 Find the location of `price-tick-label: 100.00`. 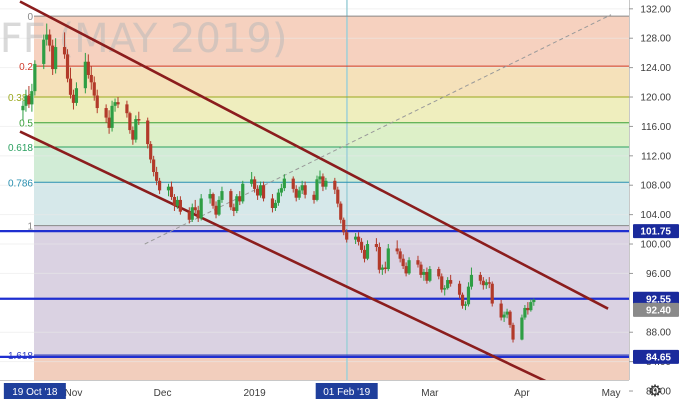

price-tick-label: 100.00 is located at coordinates (655, 245).